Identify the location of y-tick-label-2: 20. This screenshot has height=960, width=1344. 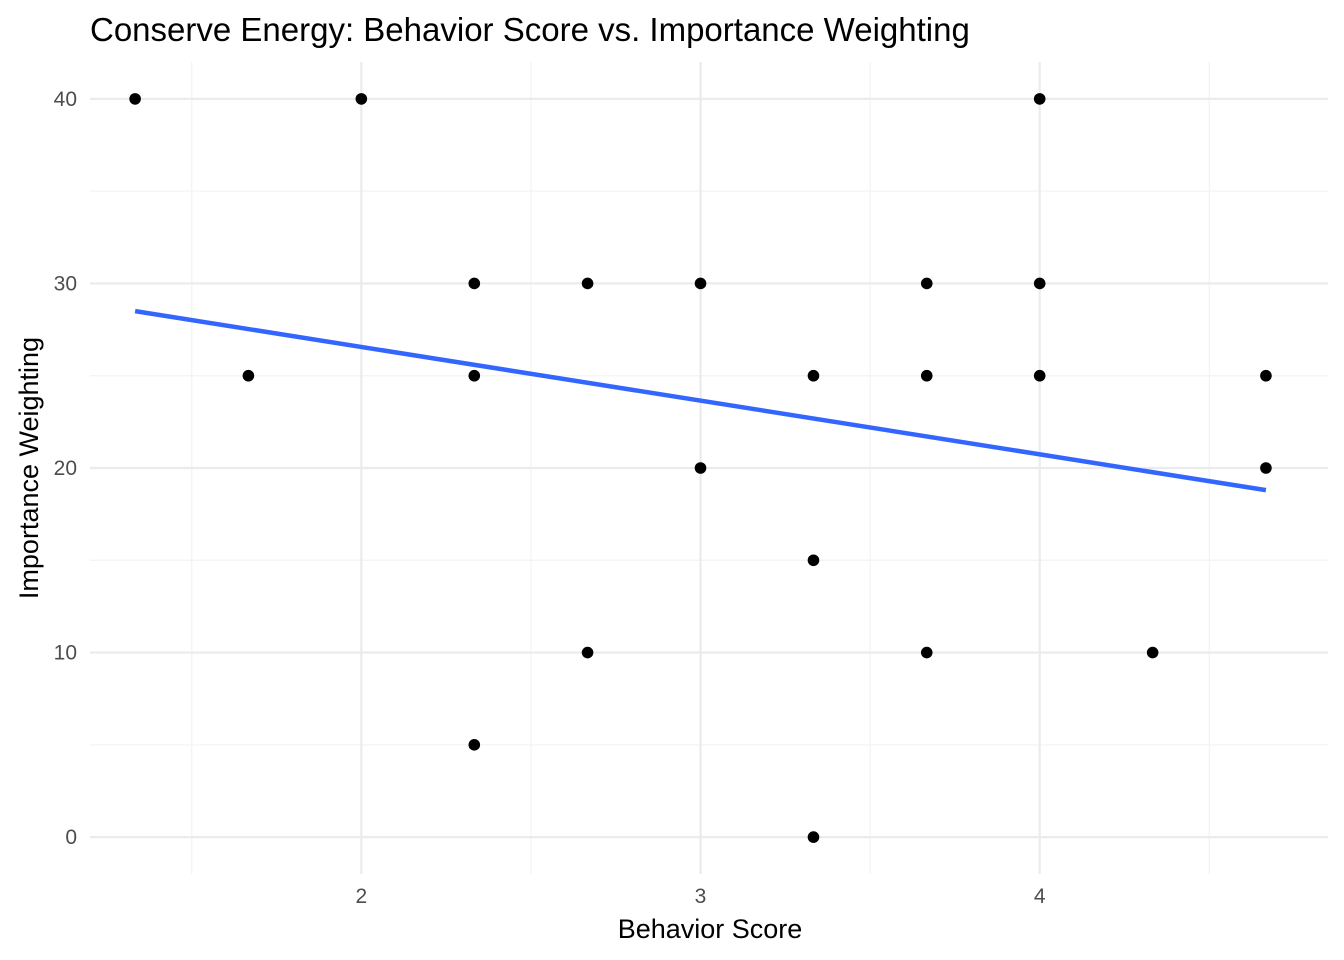
(65, 468).